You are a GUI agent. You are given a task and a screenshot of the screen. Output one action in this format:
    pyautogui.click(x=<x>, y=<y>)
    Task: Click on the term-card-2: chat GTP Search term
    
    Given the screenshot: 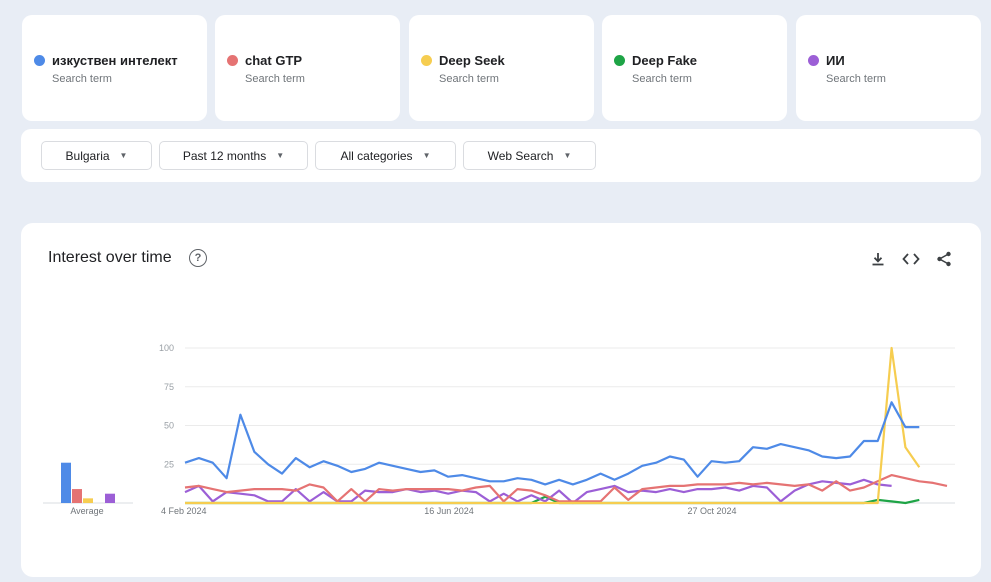 What is the action you would take?
    pyautogui.click(x=307, y=68)
    